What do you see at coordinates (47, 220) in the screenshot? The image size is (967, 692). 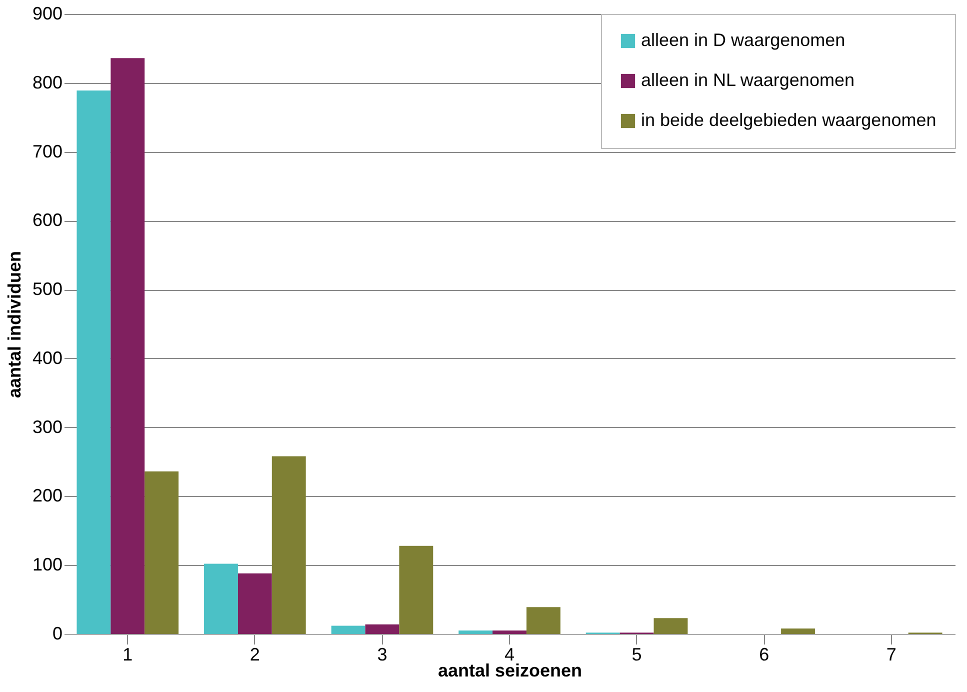 I see `y-tick-label: 600` at bounding box center [47, 220].